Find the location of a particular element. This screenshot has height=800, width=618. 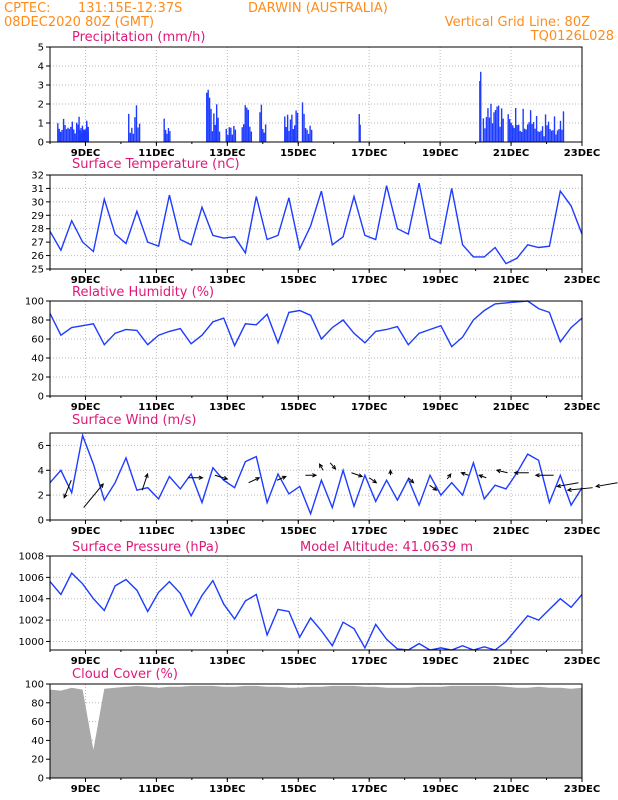

y-tick-label: 4 is located at coordinates (41, 67).